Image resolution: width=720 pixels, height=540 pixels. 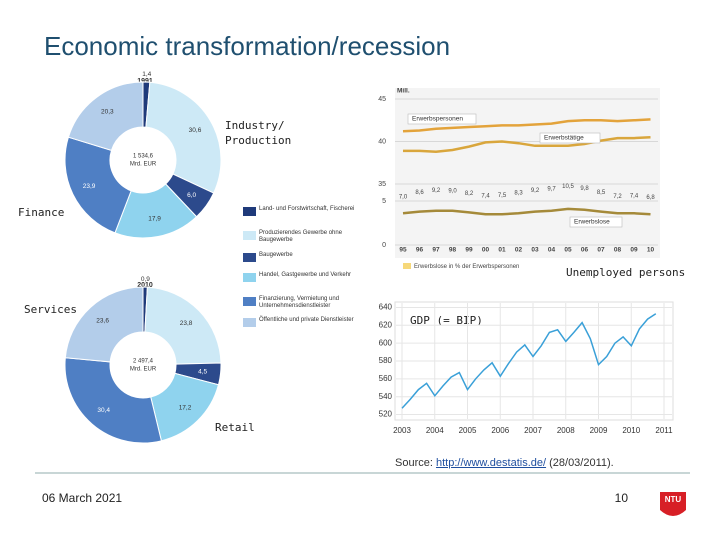 What do you see at coordinates (82, 498) in the screenshot?
I see `footer-date: 06 March 2021` at bounding box center [82, 498].